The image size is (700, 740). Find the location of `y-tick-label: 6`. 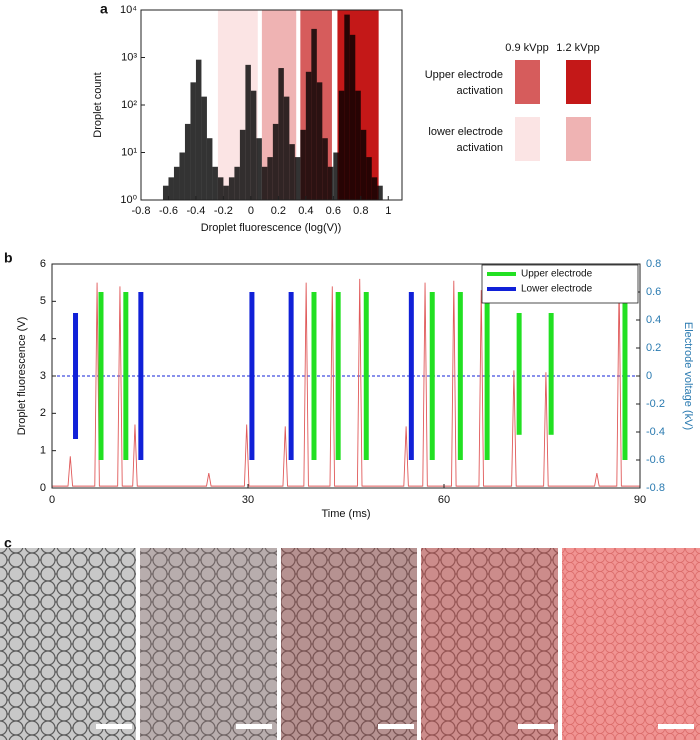

y-tick-label: 6 is located at coordinates (43, 264).